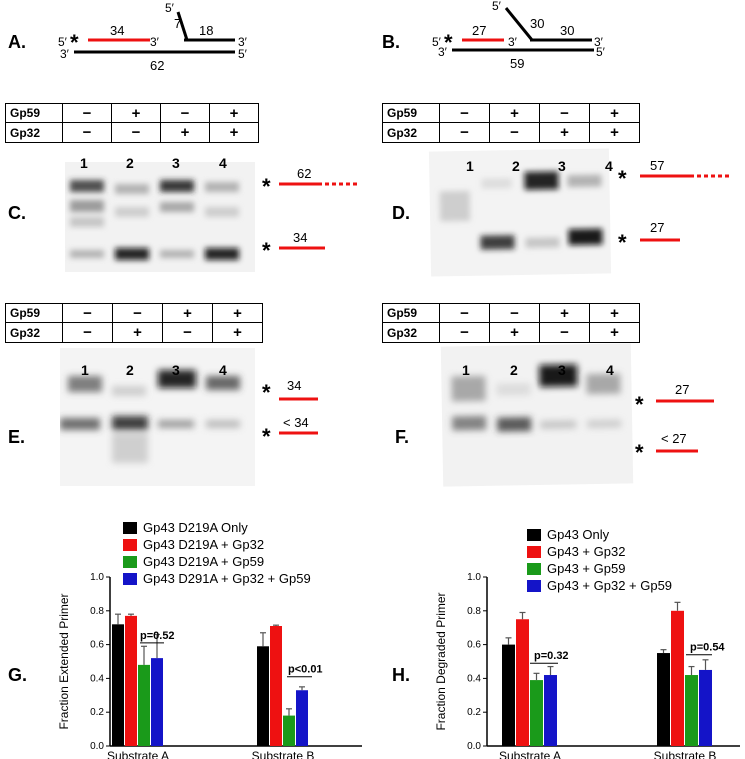  What do you see at coordinates (707, 648) in the screenshot?
I see `p-value-label: p=0.54` at bounding box center [707, 648].